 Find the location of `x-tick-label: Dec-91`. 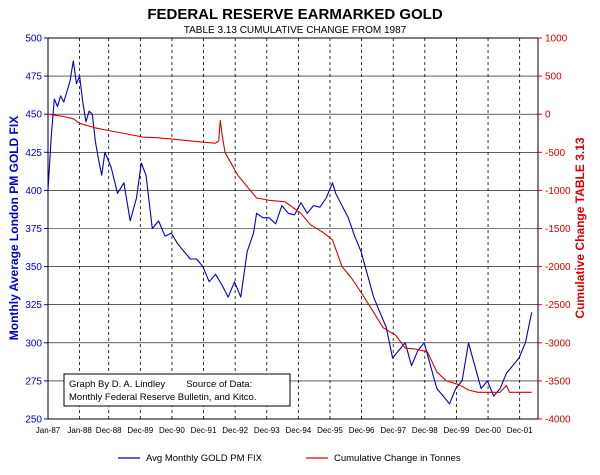

x-tick-label: Dec-91 is located at coordinates (204, 430).